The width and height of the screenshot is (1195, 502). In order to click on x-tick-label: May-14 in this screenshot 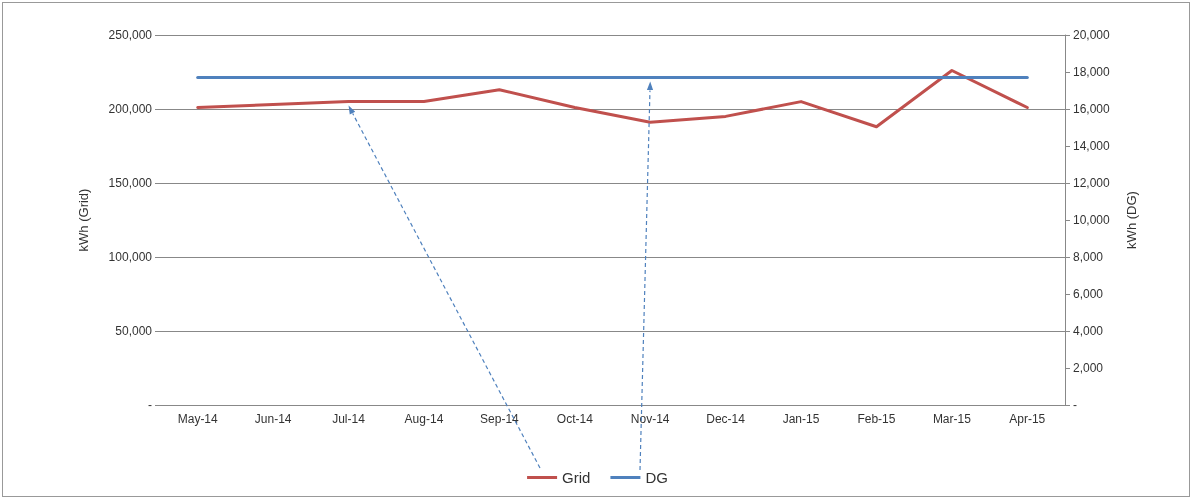, I will do `click(198, 419)`.